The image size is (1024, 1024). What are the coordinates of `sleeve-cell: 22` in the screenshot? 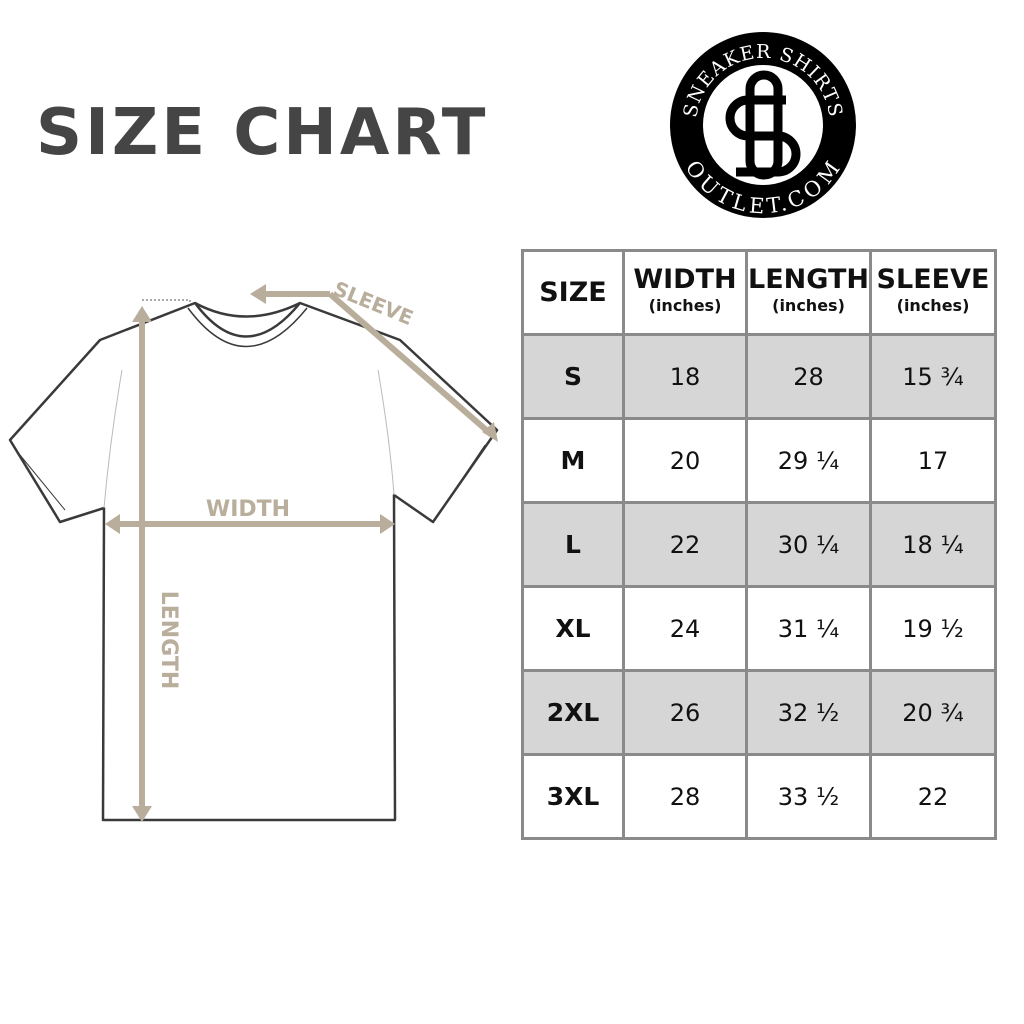 It's located at (933, 796).